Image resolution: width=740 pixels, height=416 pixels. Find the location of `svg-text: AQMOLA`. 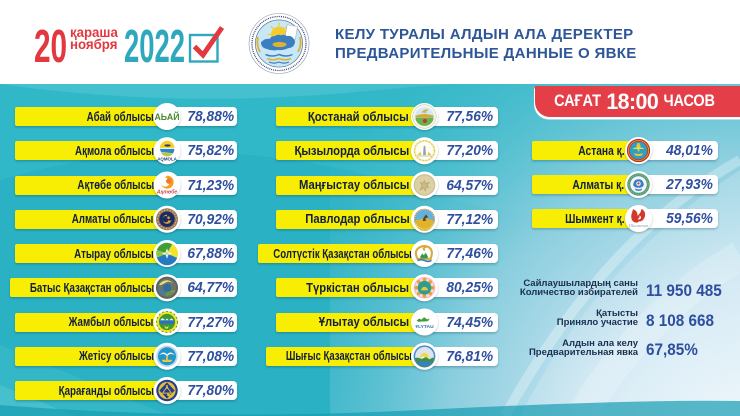

svg-text: AQMOLA is located at coordinates (167, 158).